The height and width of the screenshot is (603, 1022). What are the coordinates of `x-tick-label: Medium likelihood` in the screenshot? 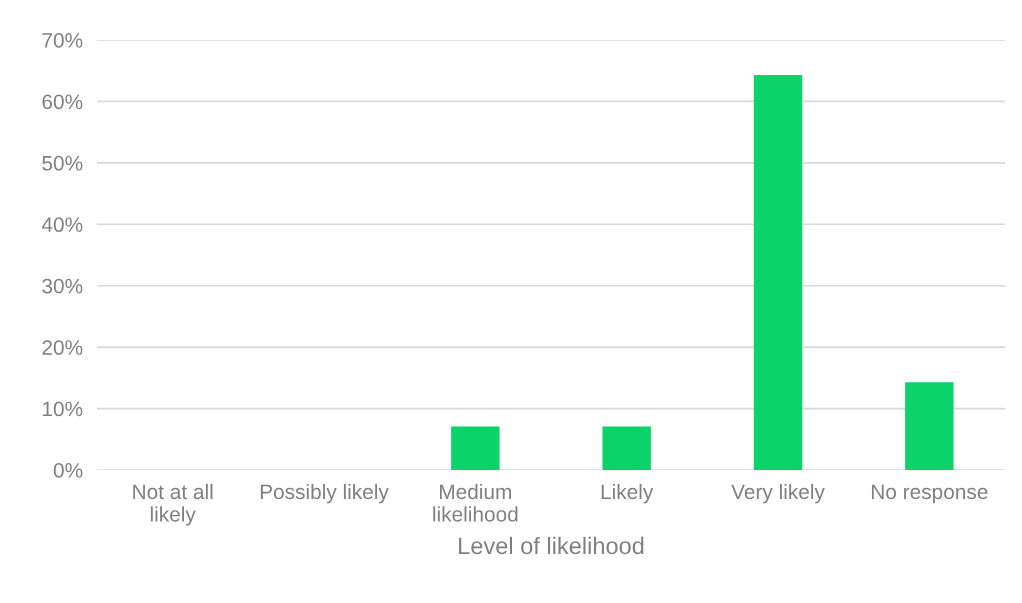 It's located at (475, 502).